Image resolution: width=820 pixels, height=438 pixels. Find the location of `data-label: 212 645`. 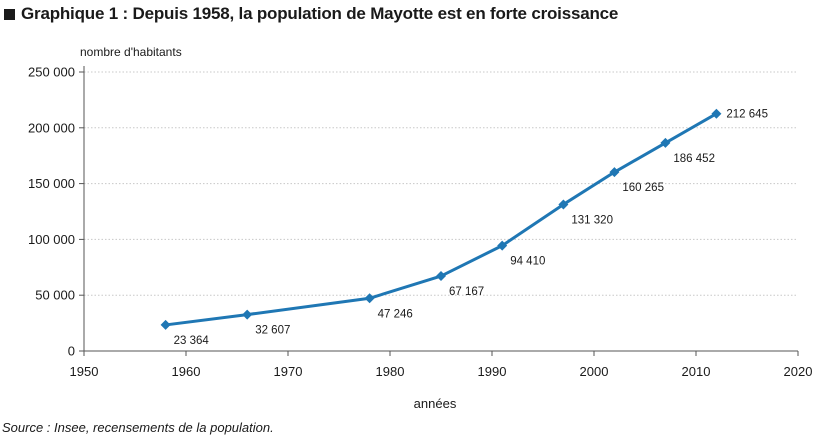

data-label: 212 645 is located at coordinates (747, 115).